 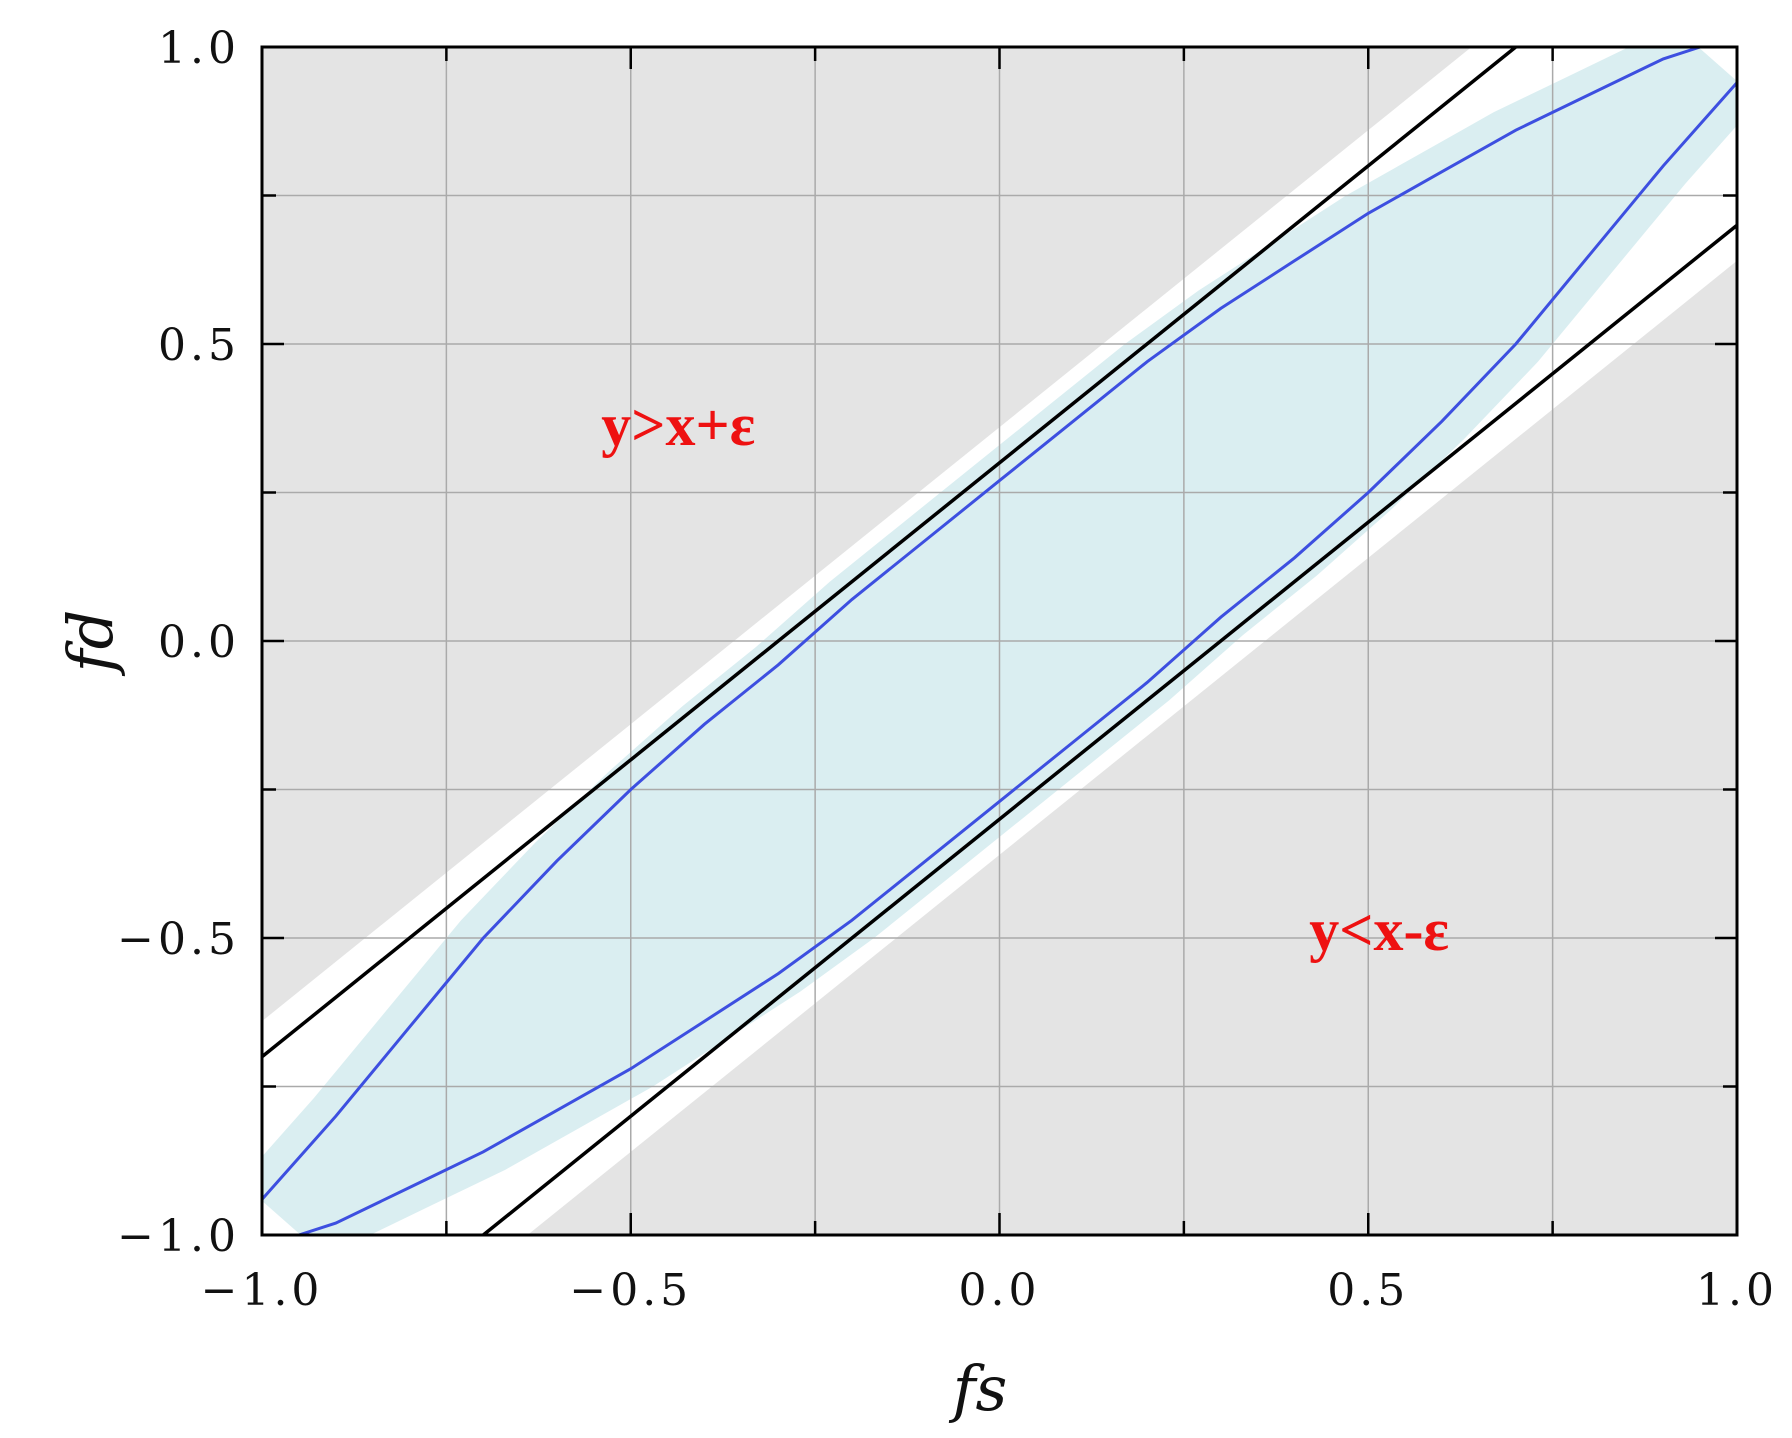 I want to click on x-tick-label: −0.5, so click(x=630, y=1290).